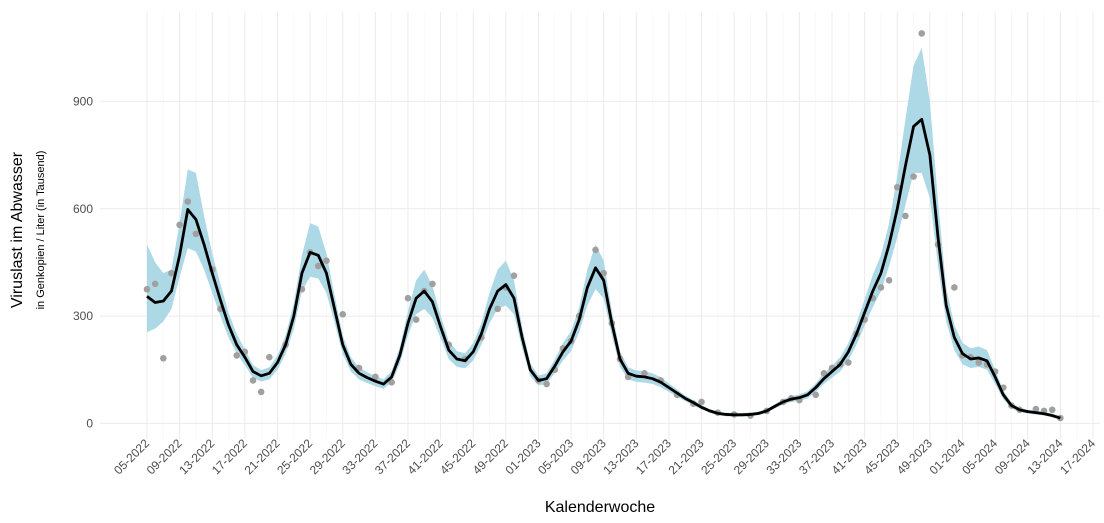  I want to click on y-tick-label: 0, so click(89, 423).